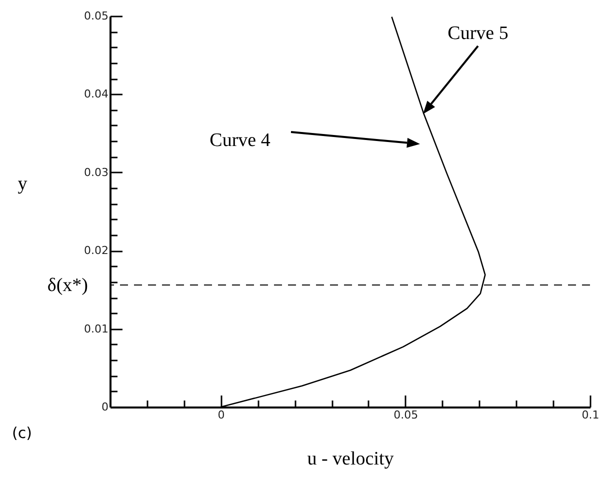 The image size is (610, 477). Describe the element at coordinates (105, 407) in the screenshot. I see `y-tick-label: 0` at that location.